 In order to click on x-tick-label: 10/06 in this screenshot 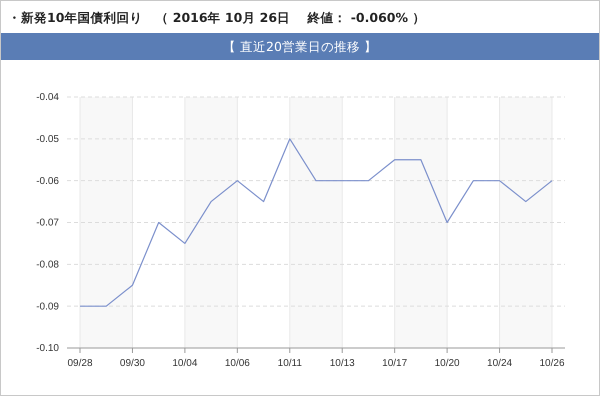, I will do `click(237, 364)`.